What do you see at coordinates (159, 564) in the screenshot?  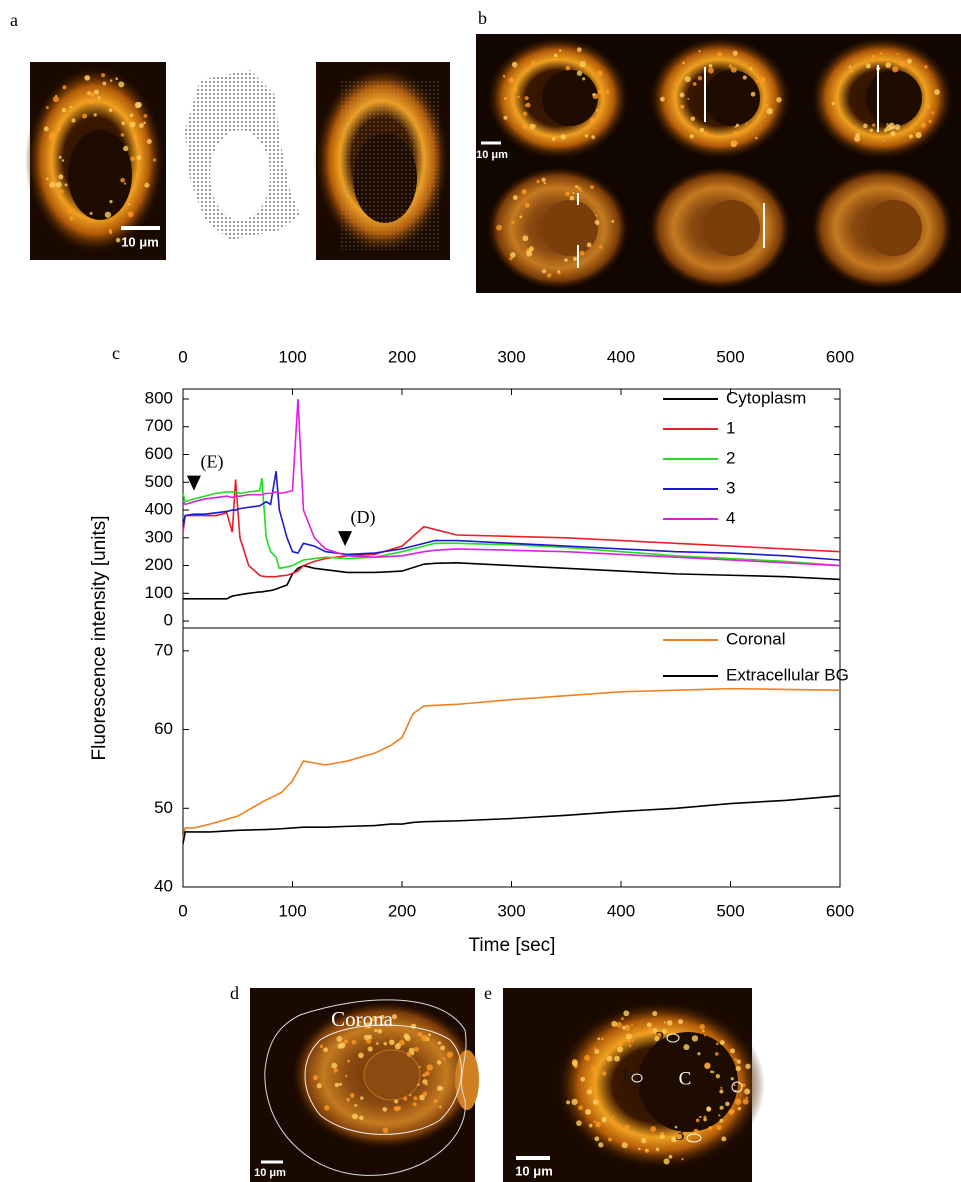 I see `y-tick-label: 200` at bounding box center [159, 564].